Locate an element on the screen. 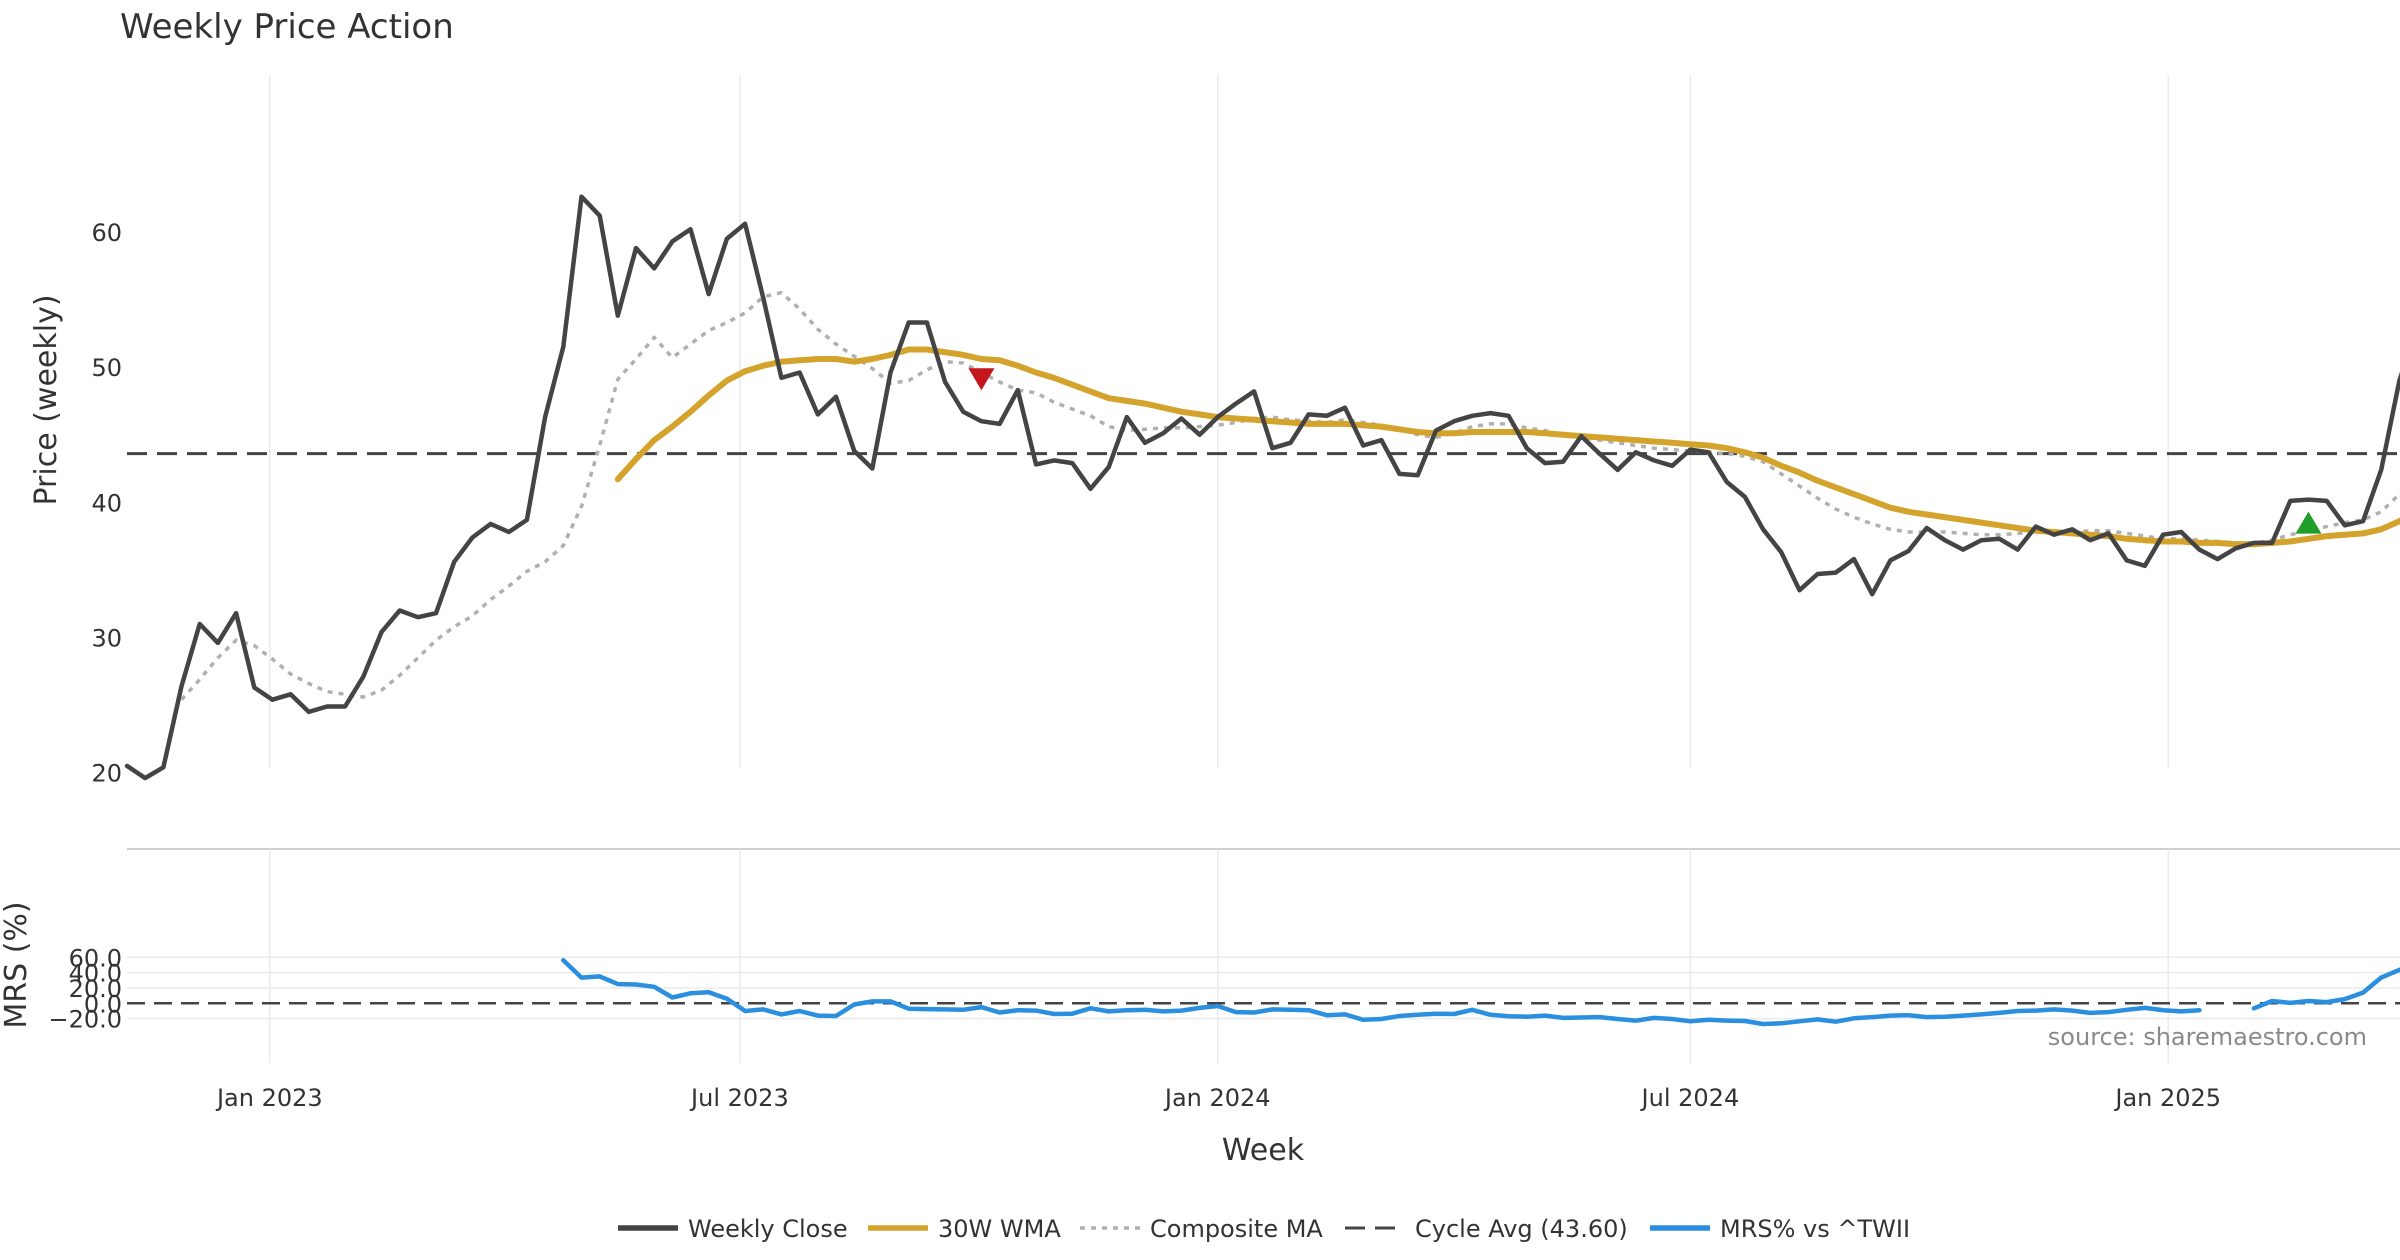  price-y-tick: 20 is located at coordinates (106, 774).